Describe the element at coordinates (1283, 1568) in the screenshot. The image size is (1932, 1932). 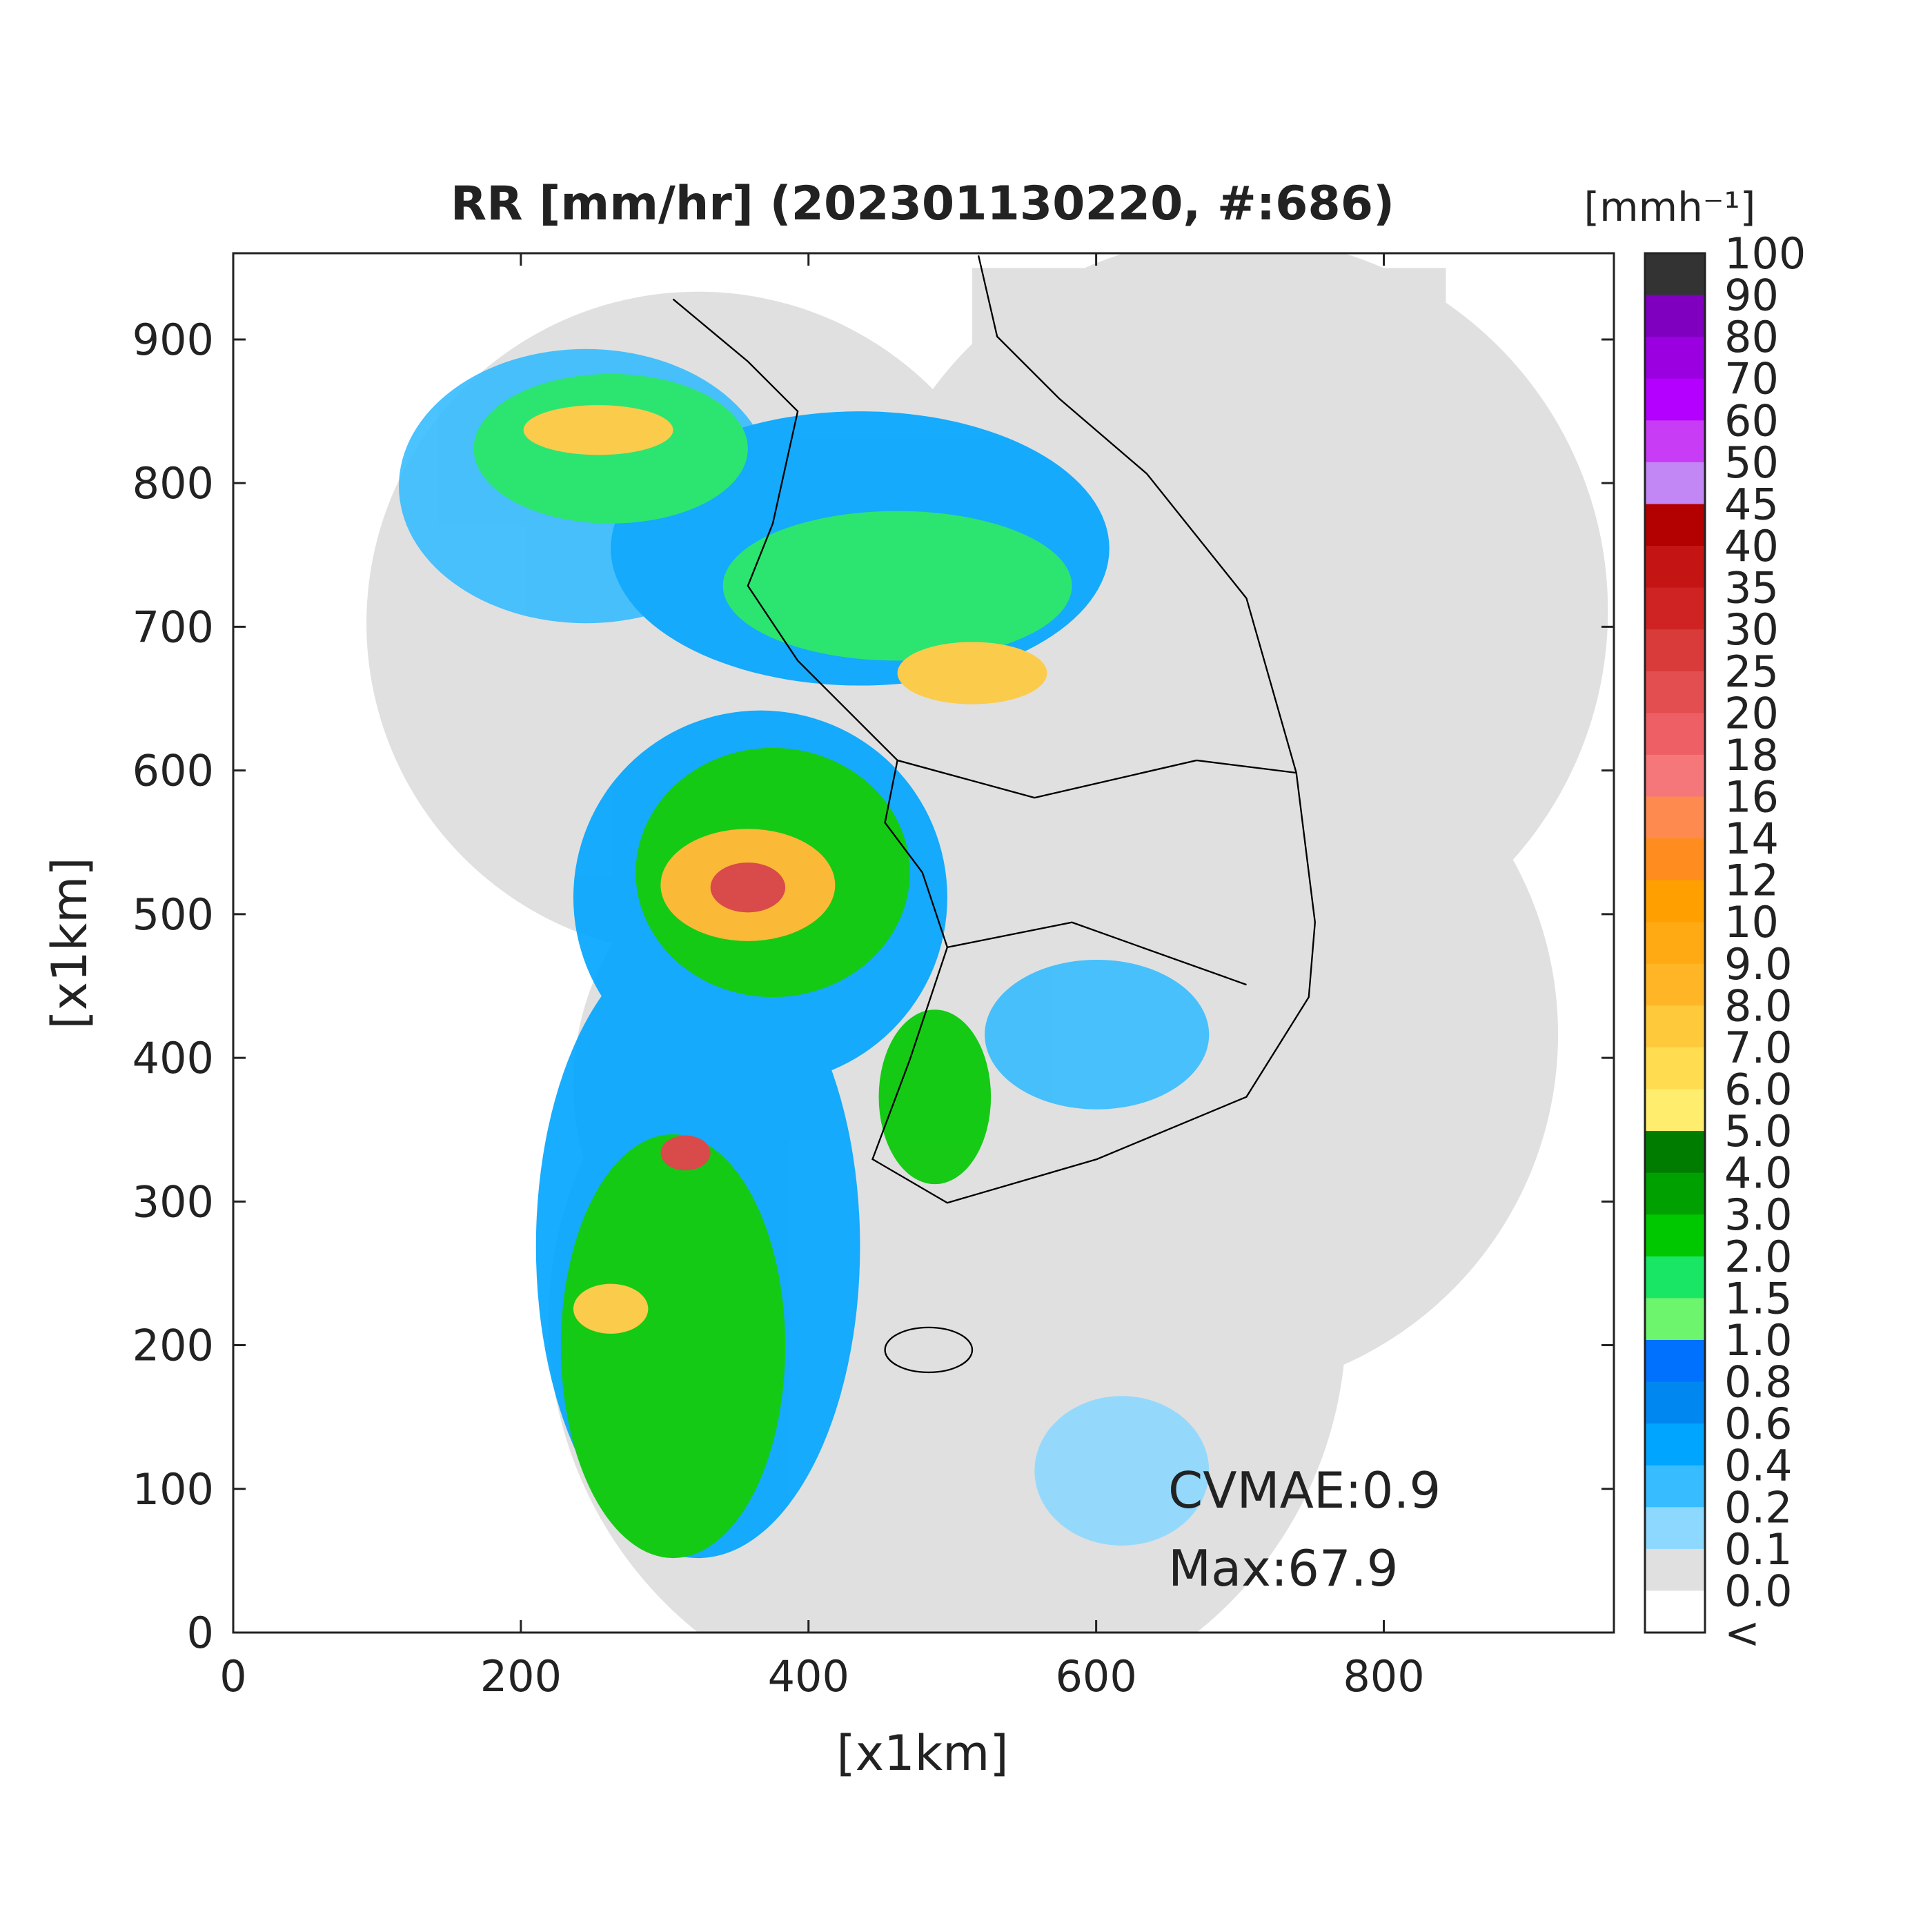
I see `annotation: Max:67.9` at that location.